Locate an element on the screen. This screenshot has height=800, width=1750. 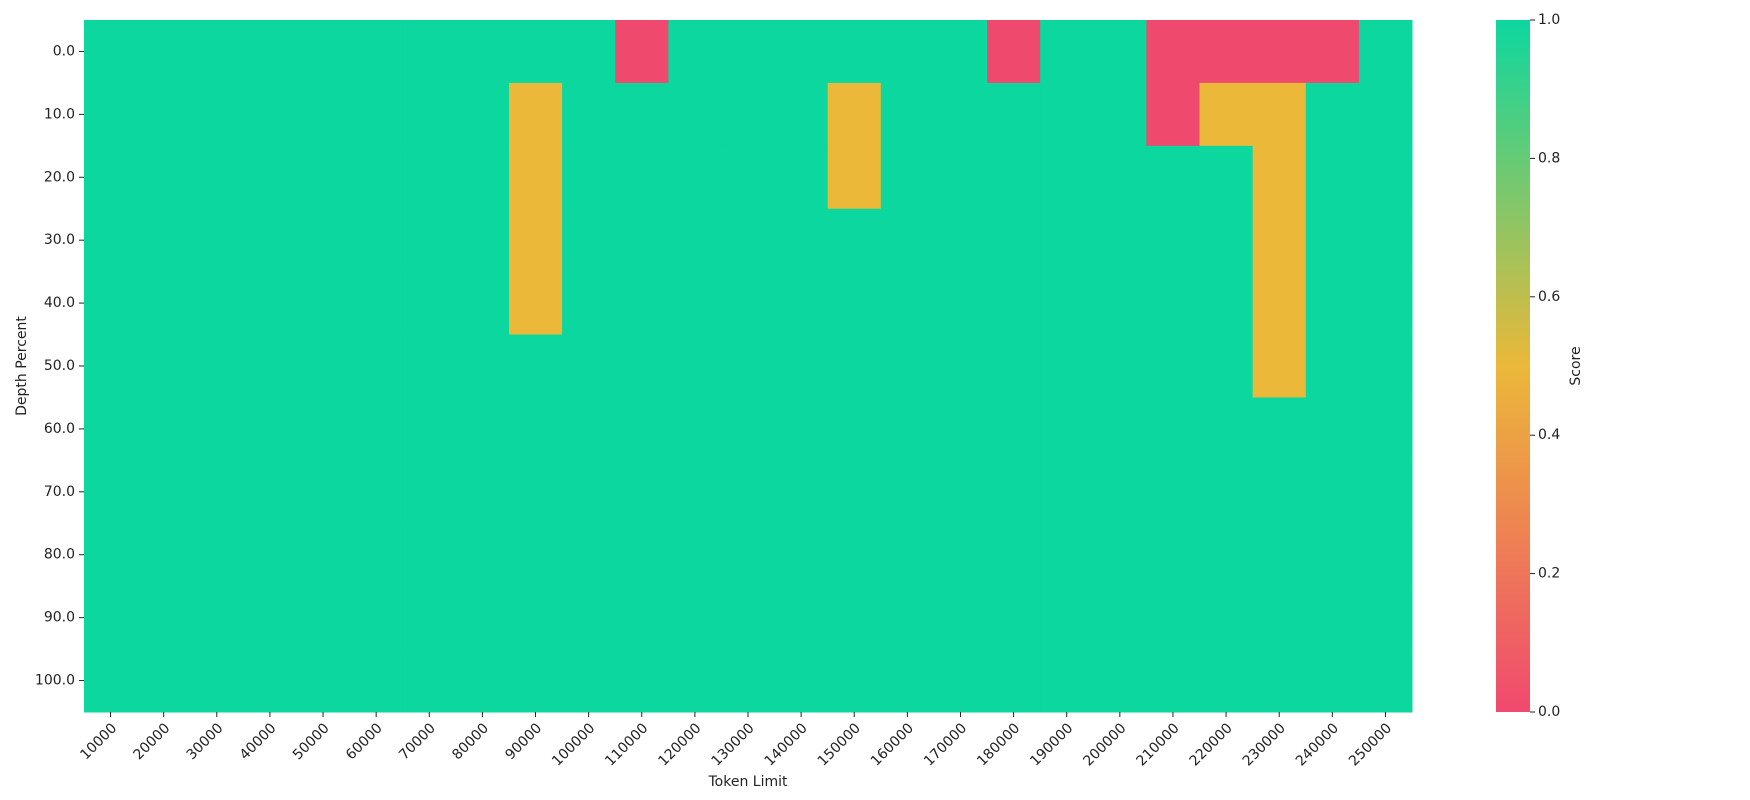
y-tick-label: 10.0 is located at coordinates (59, 114).